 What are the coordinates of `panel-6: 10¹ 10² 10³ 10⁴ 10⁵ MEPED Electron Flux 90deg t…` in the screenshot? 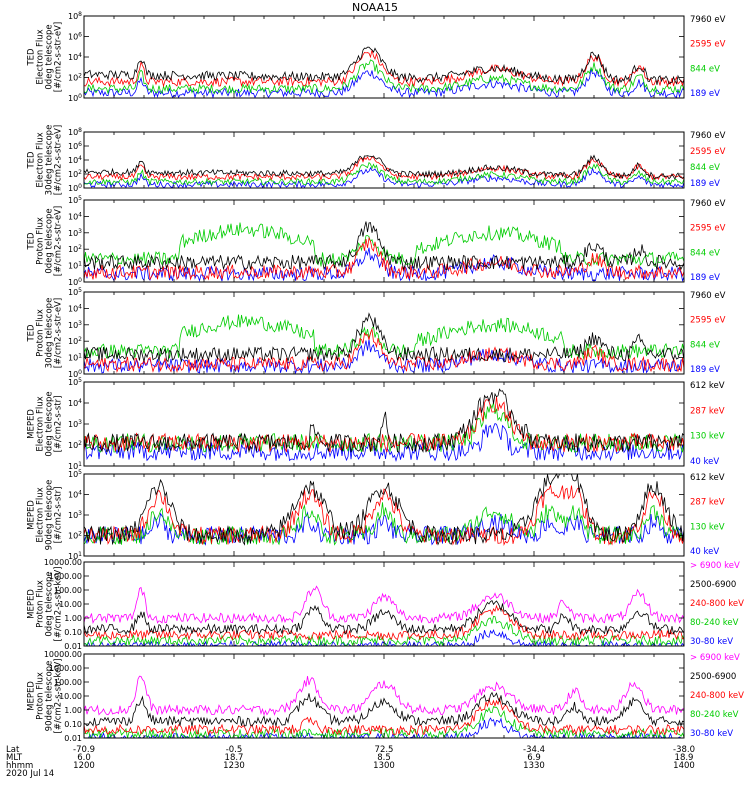 It's located at (376, 515).